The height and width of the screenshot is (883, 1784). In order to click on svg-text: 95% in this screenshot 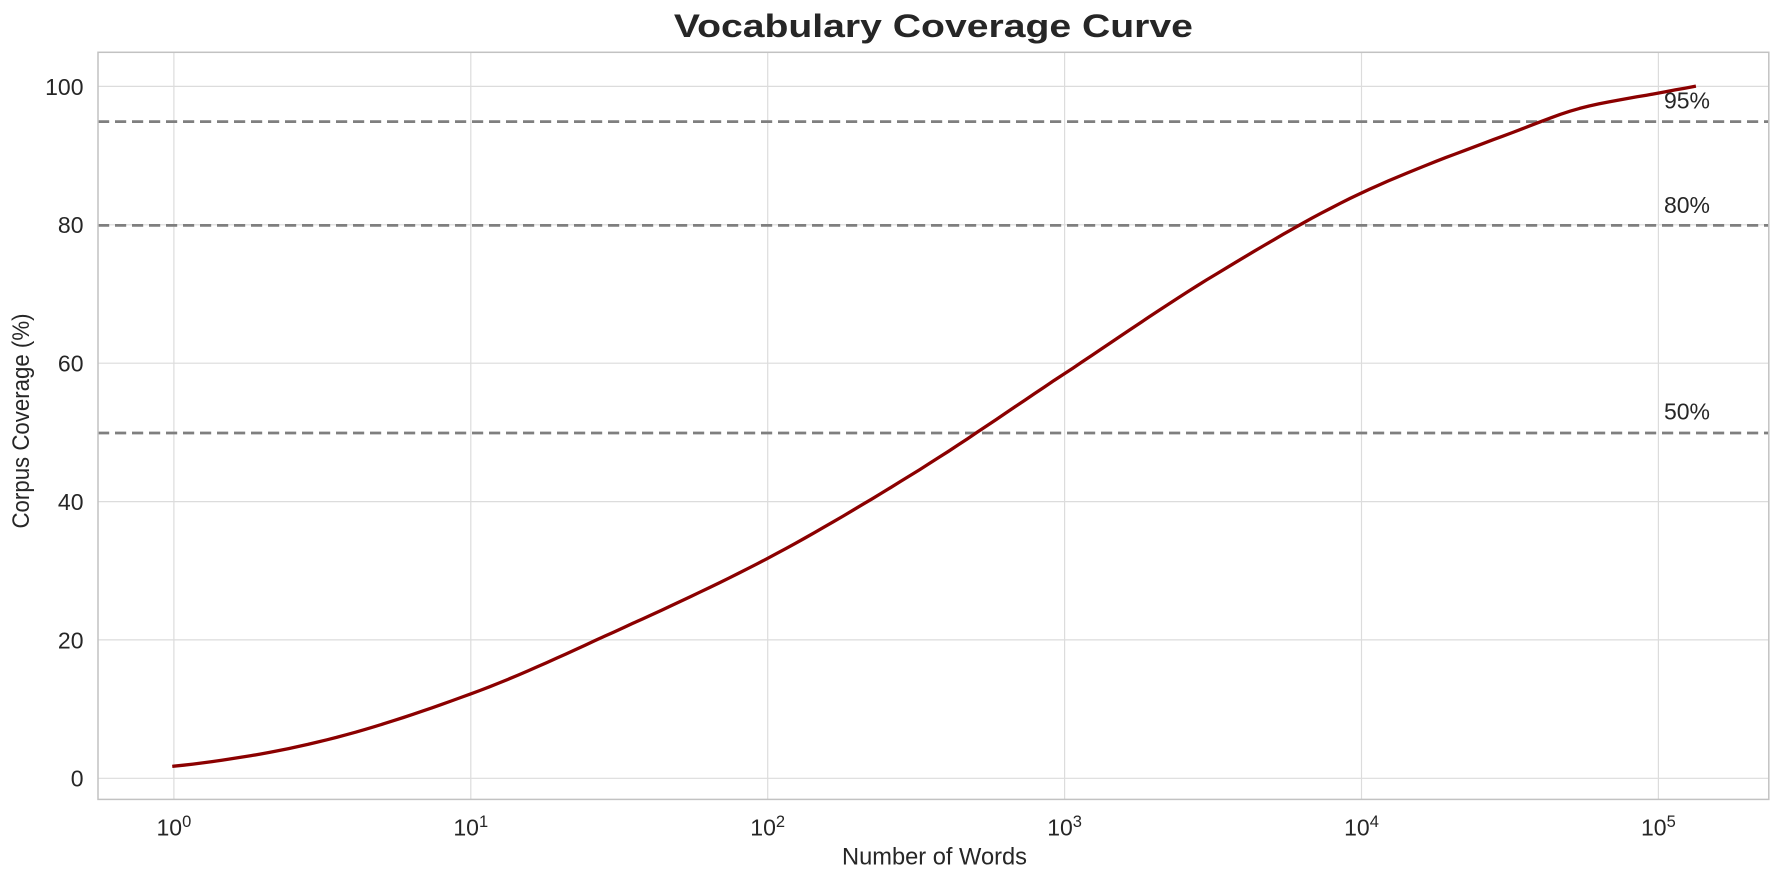, I will do `click(1687, 101)`.